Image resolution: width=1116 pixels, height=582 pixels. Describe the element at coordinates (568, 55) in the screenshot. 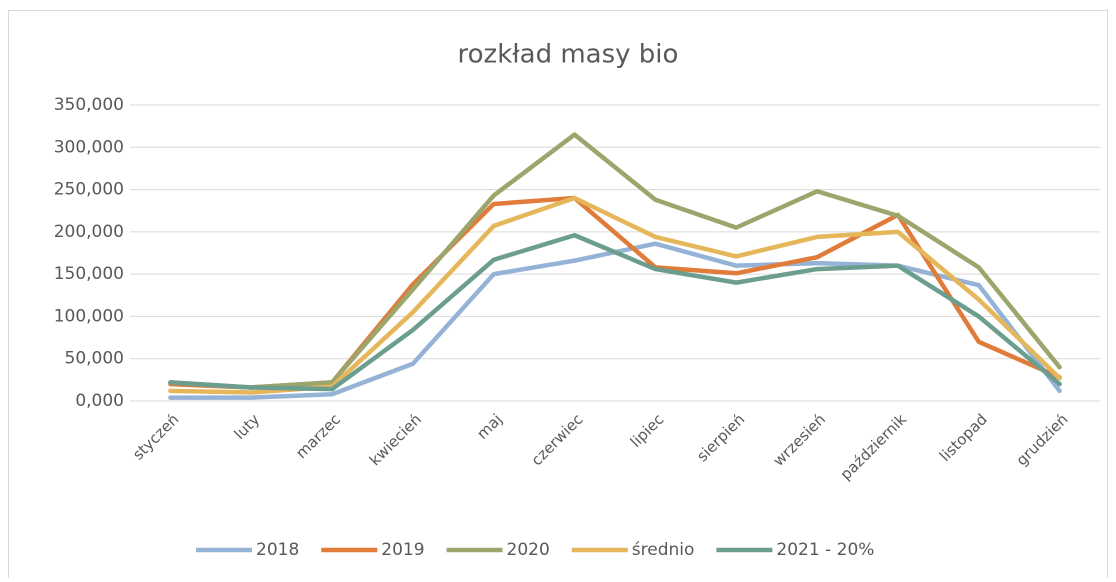

I see `chart-title: rozkład masy bio` at that location.